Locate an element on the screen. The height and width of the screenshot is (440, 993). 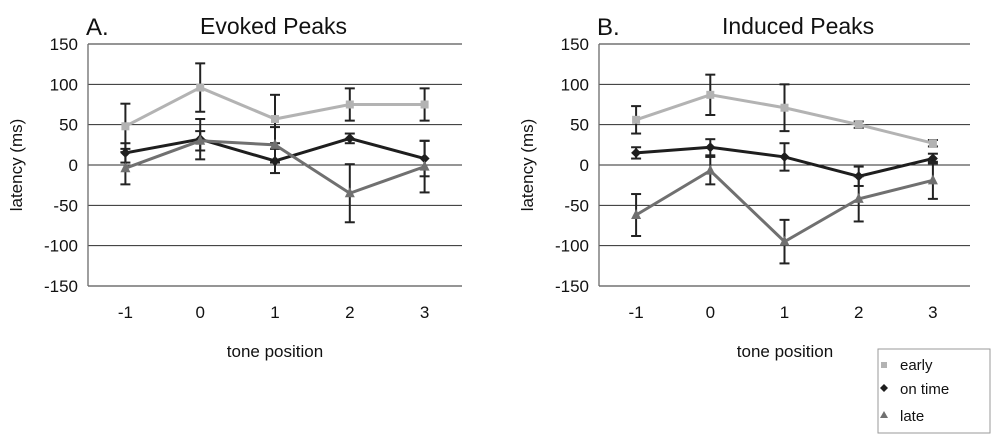
legend: early on time late is located at coordinates (934, 391).